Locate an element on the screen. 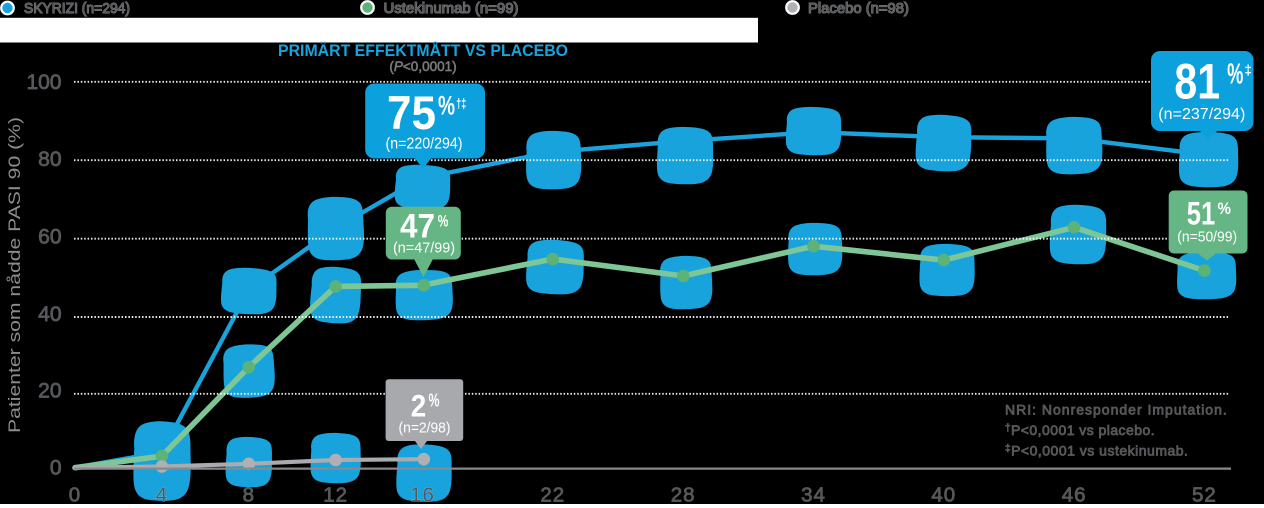 This screenshot has height=508, width=1264. svg-text: 100 is located at coordinates (43, 82).